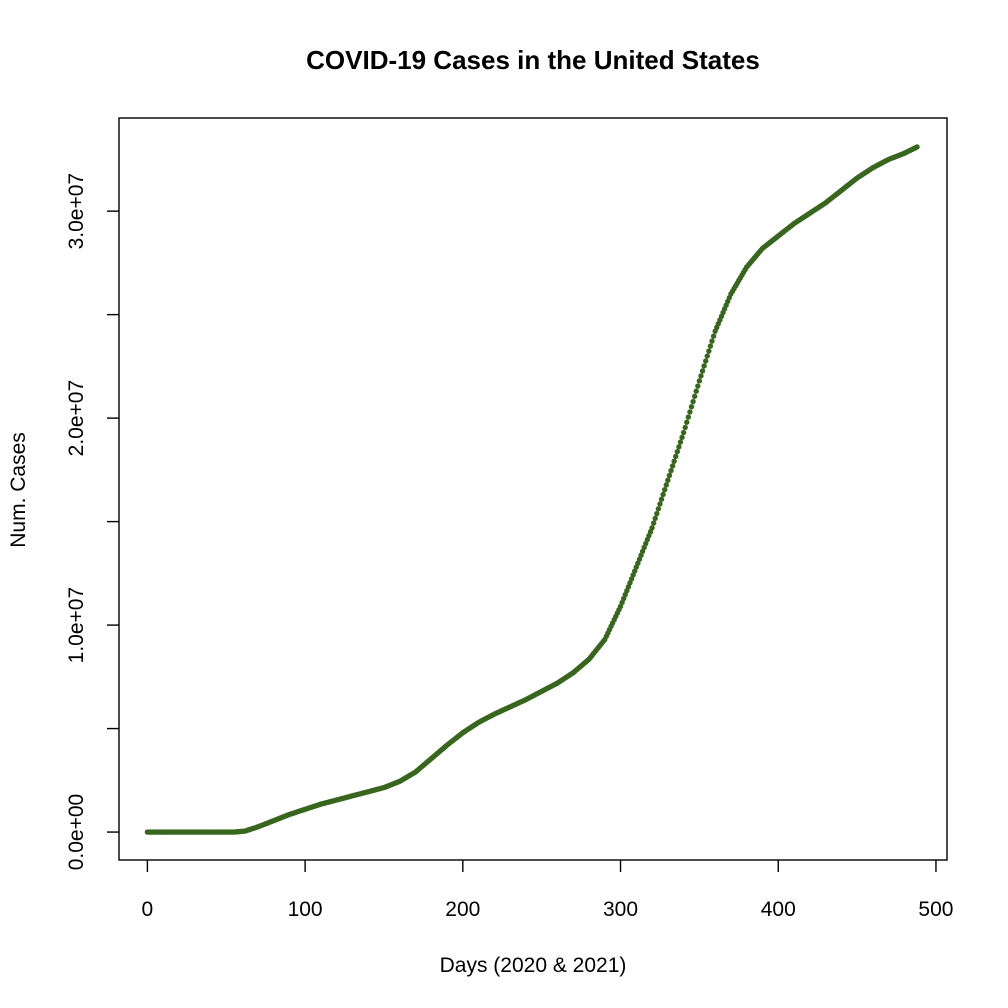 This screenshot has height=1008, width=1008. Describe the element at coordinates (76, 211) in the screenshot. I see `y-tick-label: 3.0e+07` at that location.